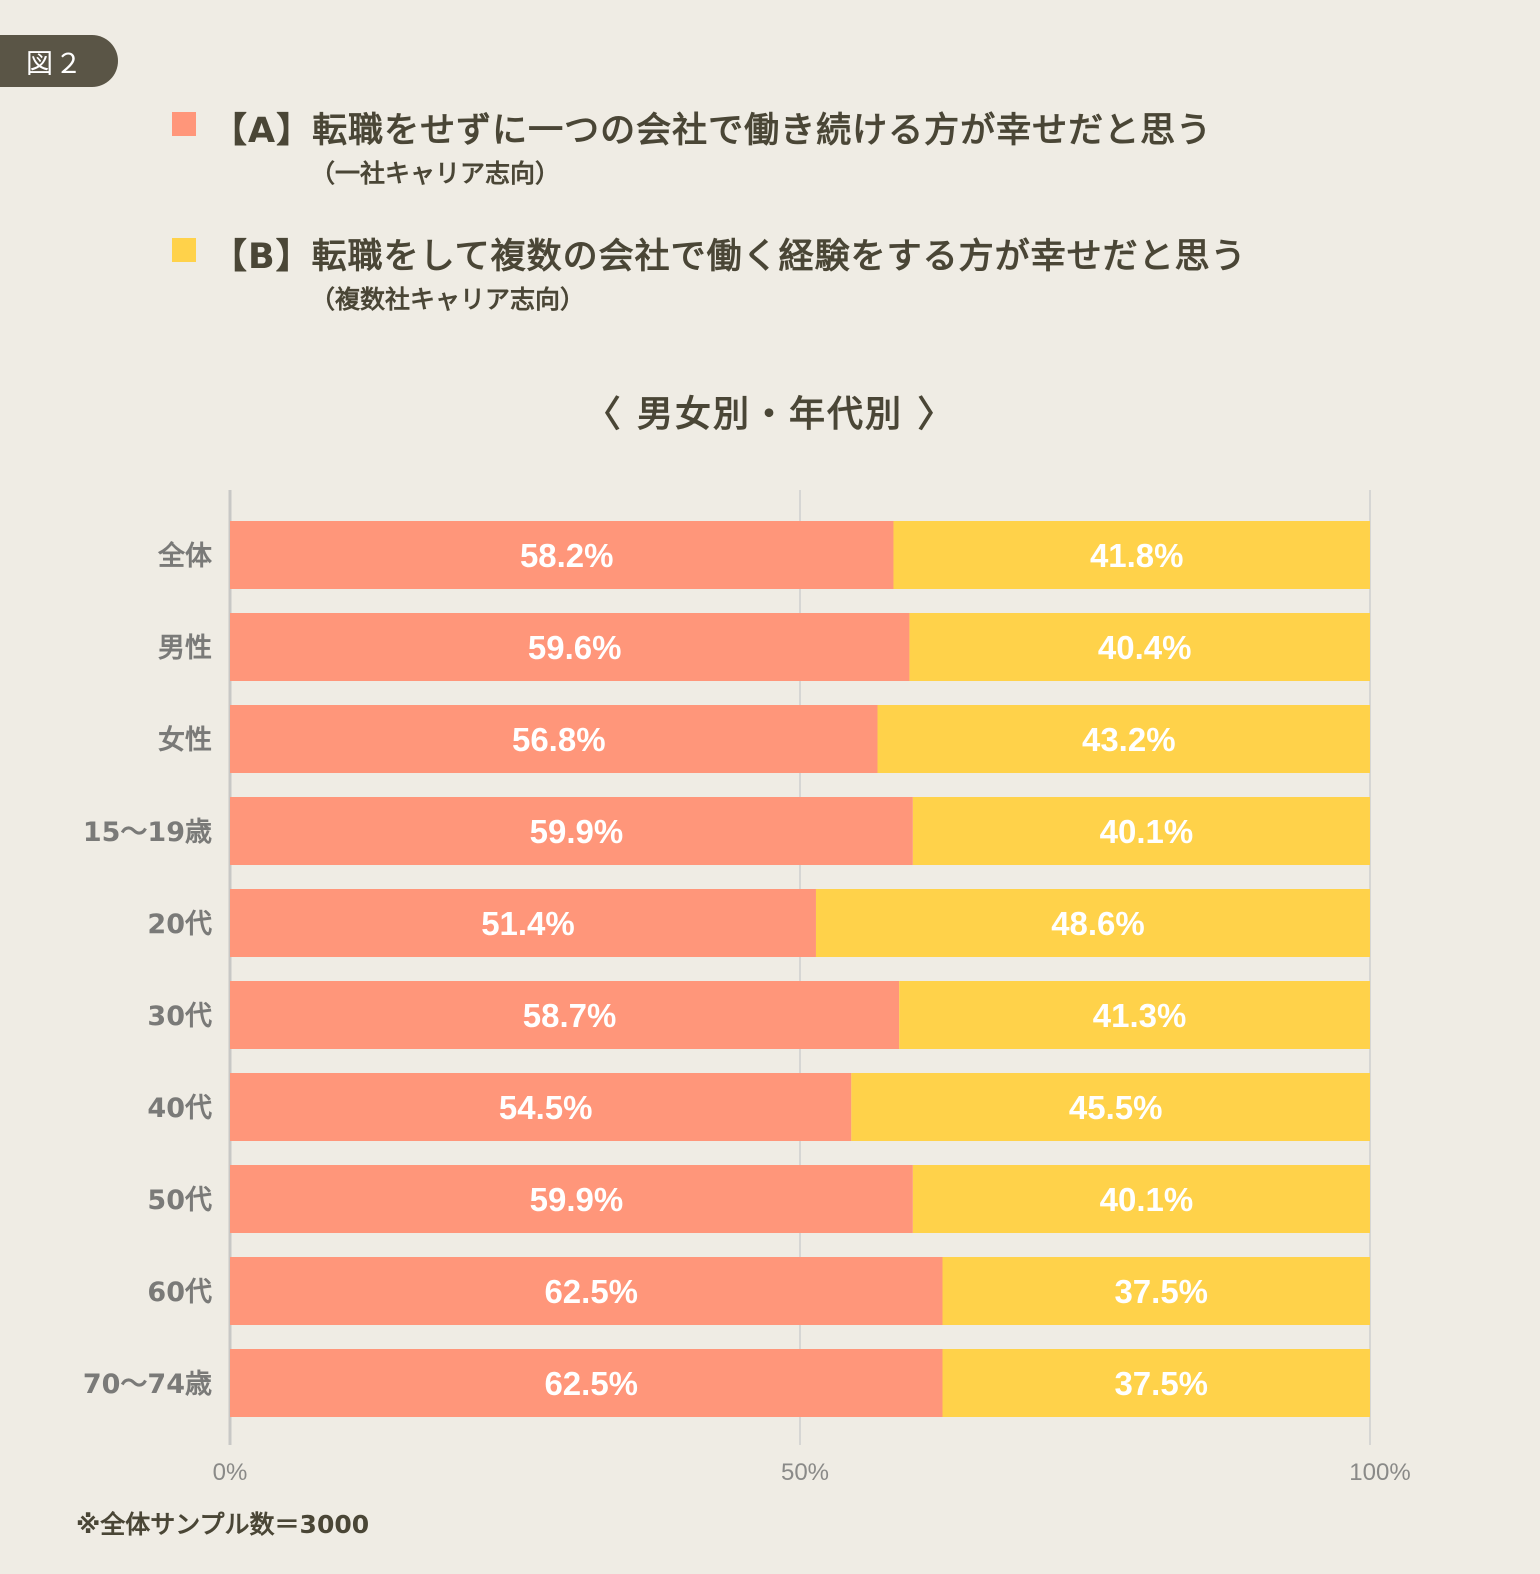 The height and width of the screenshot is (1574, 1540). What do you see at coordinates (1129, 739) in the screenshot?
I see `value-label: 43.2%` at bounding box center [1129, 739].